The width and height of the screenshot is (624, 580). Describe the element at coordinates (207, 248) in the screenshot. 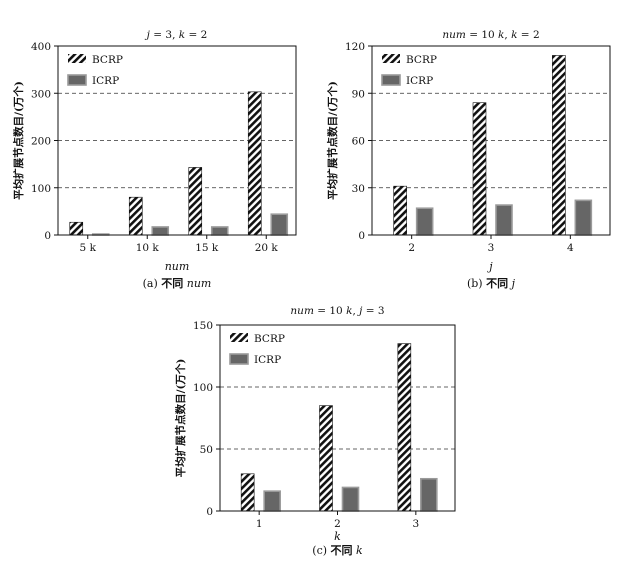

I see `x-tick-label: 15 k` at that location.